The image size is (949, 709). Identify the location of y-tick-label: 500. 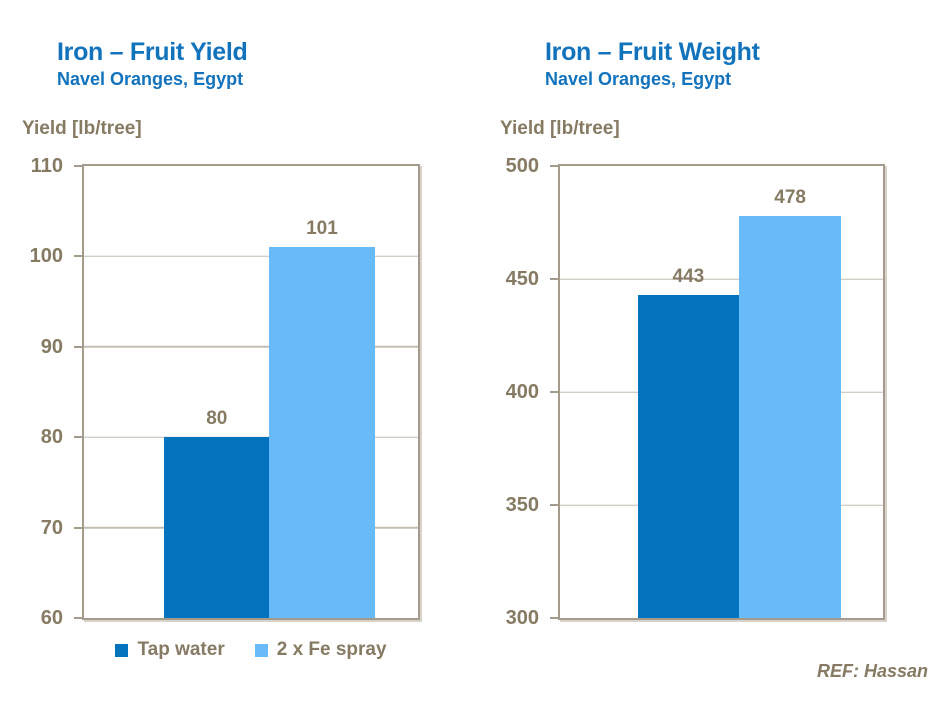
(522, 166).